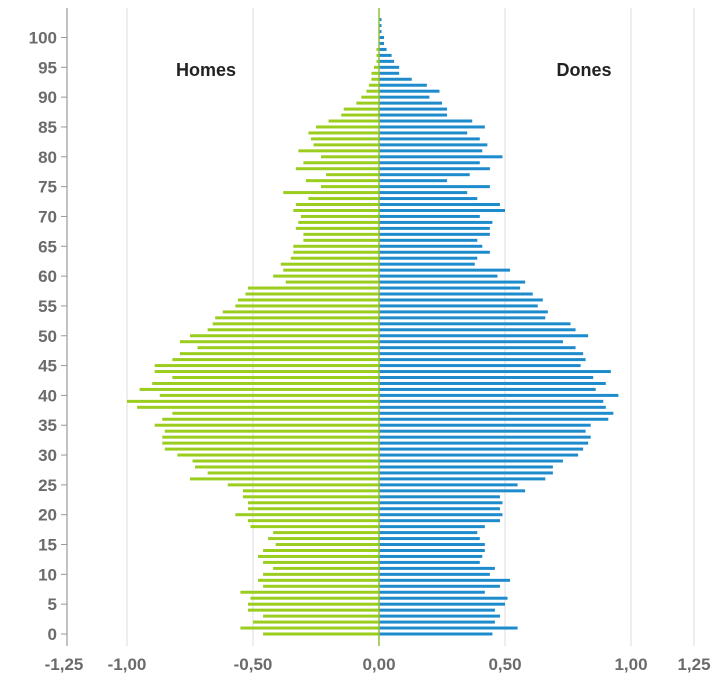  What do you see at coordinates (47, 366) in the screenshot?
I see `y-tick-label: 45` at bounding box center [47, 366].